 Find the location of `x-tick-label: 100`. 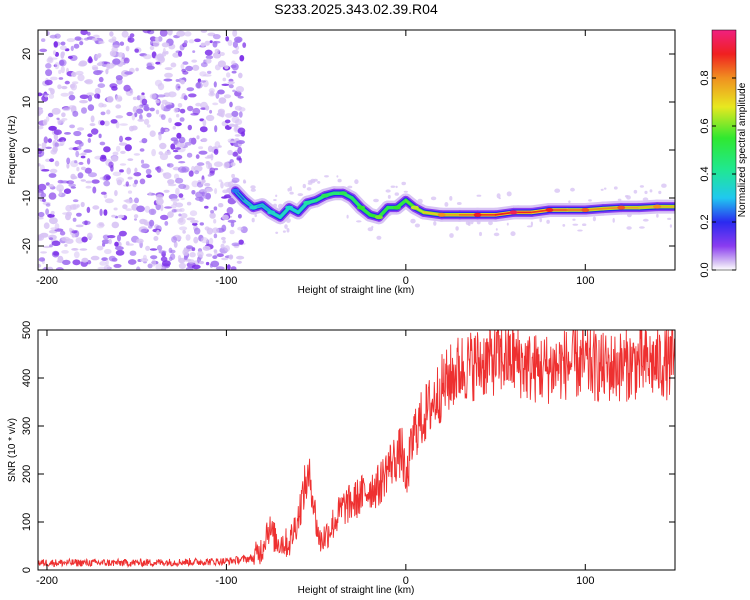

x-tick-label: 100 is located at coordinates (585, 581).